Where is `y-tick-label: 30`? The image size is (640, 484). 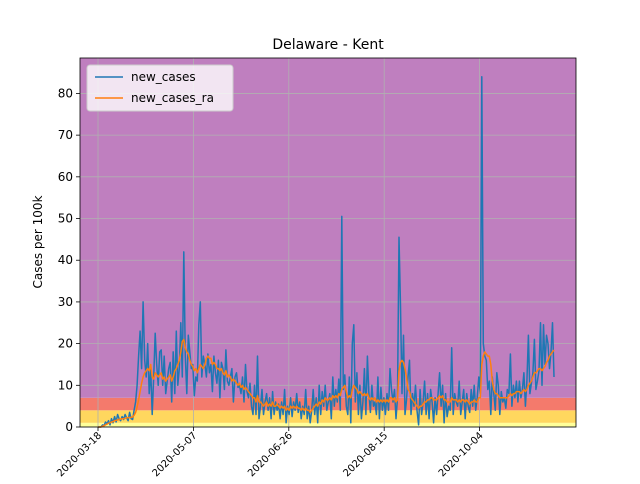
y-tick-label: 30 is located at coordinates (65, 302).